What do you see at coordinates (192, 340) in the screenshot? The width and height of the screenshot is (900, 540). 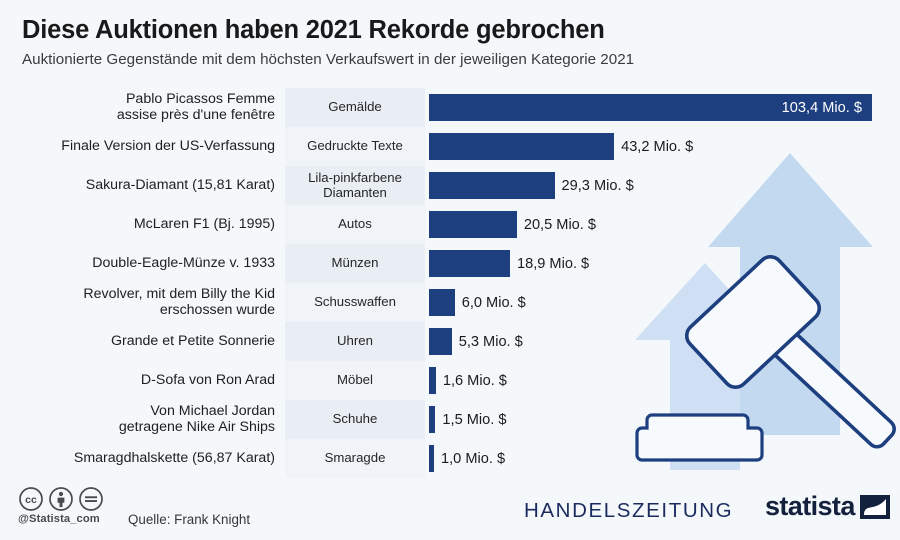 I see `item-label: Grande et Petite Sonnerie` at bounding box center [192, 340].